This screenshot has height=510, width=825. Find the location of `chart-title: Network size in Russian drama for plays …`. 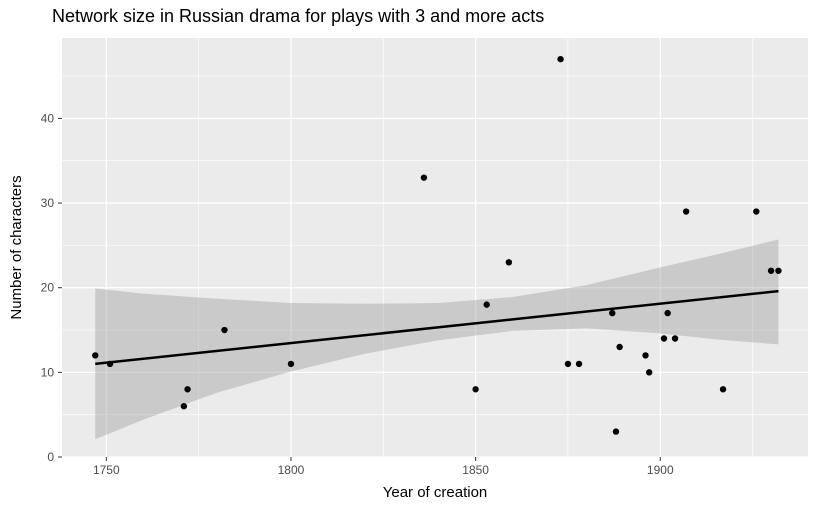

chart-title: Network size in Russian drama for plays … is located at coordinates (298, 16).